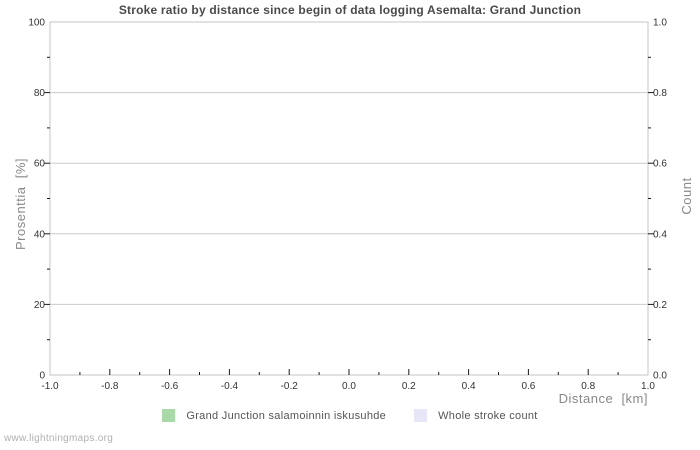 Image resolution: width=700 pixels, height=450 pixels. What do you see at coordinates (40, 93) in the screenshot?
I see `y-left-tick-label: 80` at bounding box center [40, 93].